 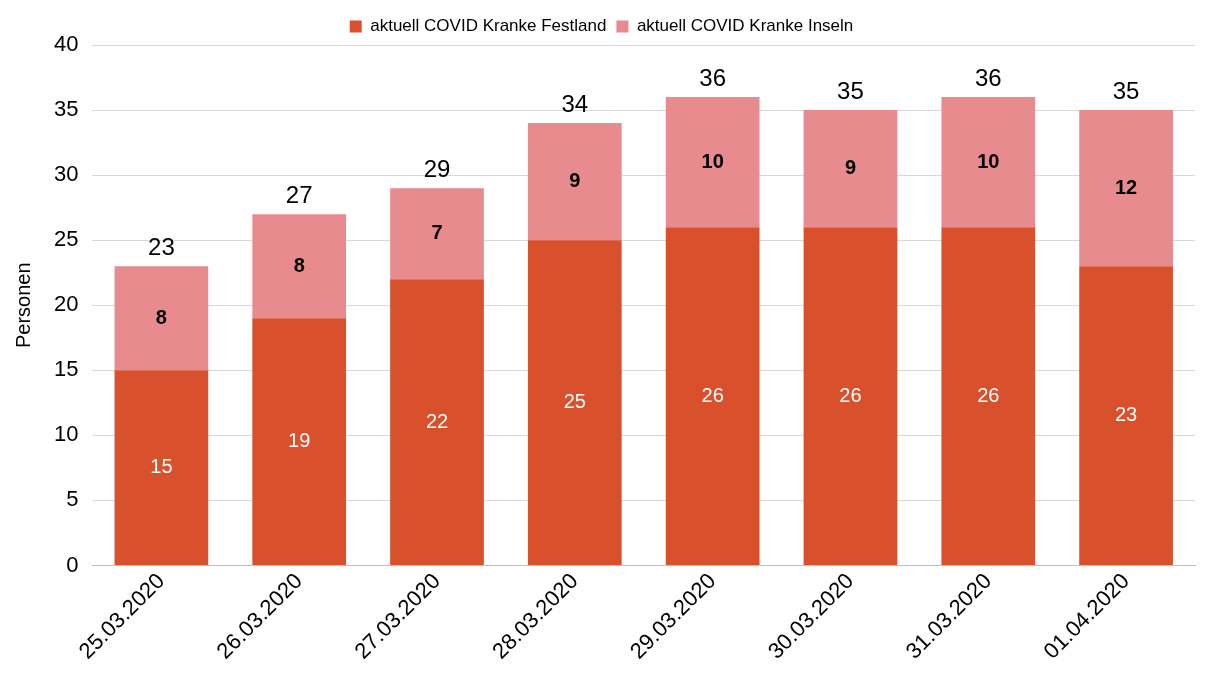 What do you see at coordinates (745, 26) in the screenshot?
I see `legend-label: aktuell COVID Kranke Inseln` at bounding box center [745, 26].